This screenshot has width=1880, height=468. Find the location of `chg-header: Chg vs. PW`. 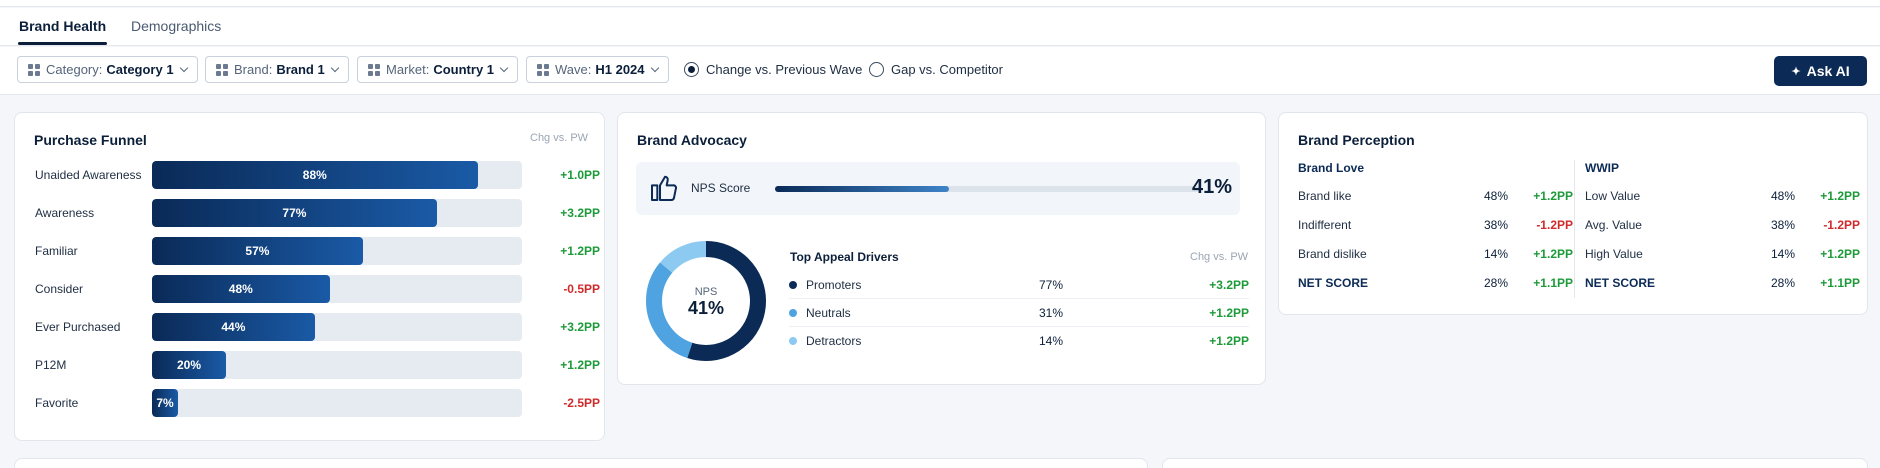

chg-header: Chg vs. PW is located at coordinates (559, 138).